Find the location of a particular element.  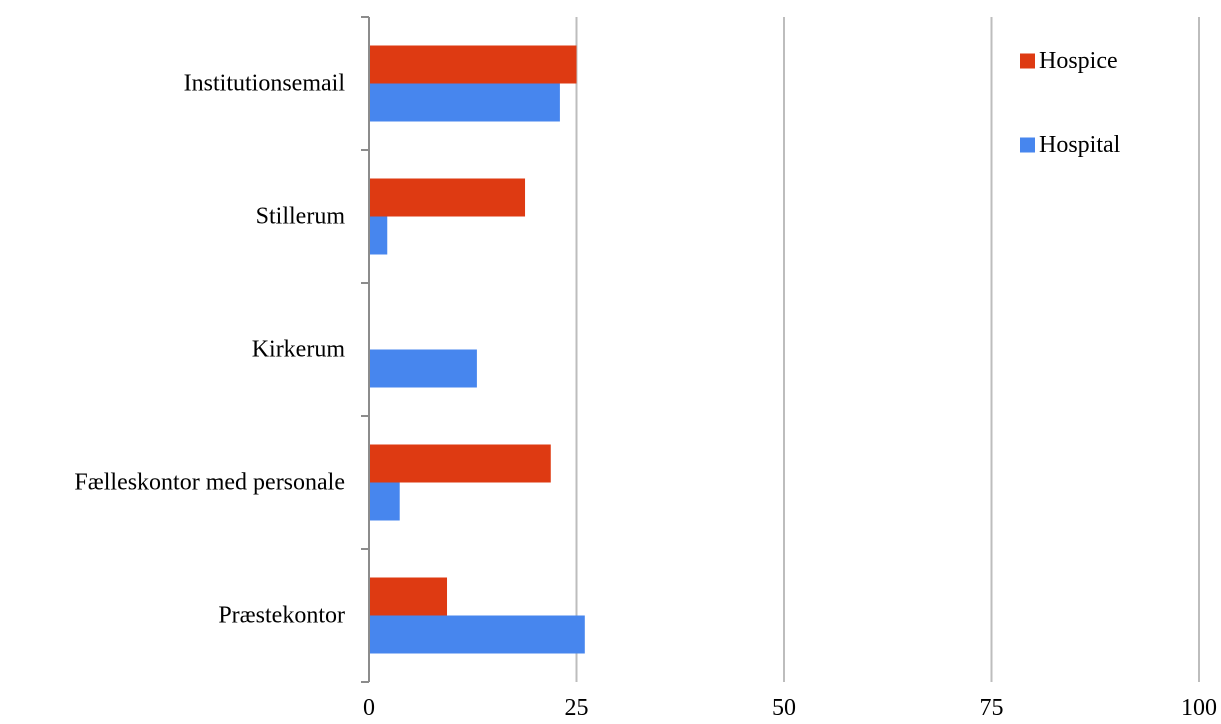

legend: Hospice Hospital is located at coordinates (1070, 103).